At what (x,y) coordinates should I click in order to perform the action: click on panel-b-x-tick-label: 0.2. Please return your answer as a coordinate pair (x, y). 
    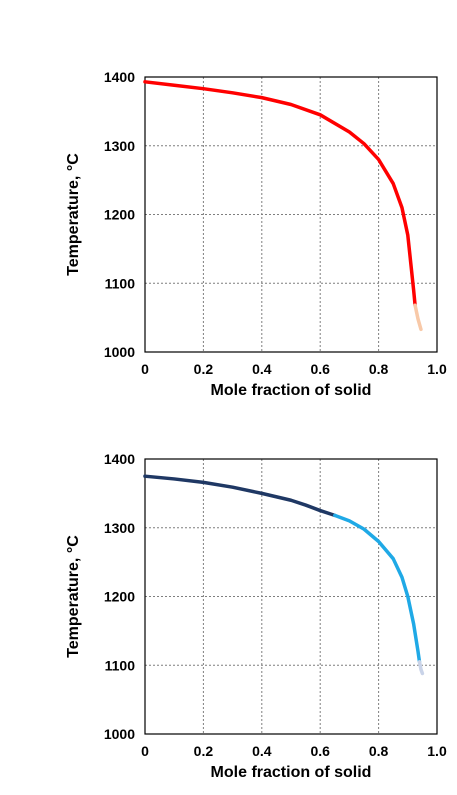
    Looking at the image, I should click on (204, 751).